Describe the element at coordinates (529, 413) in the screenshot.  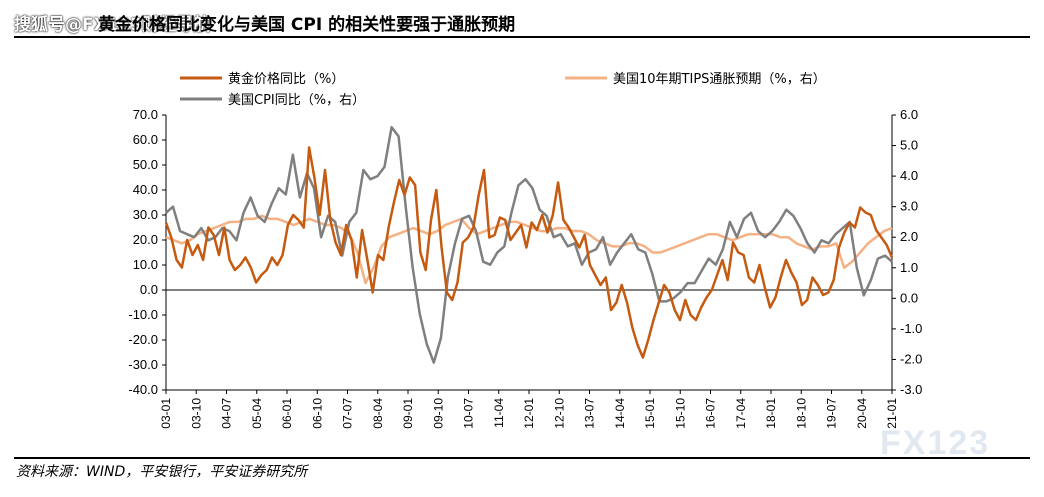
I see `x-tick-label: 12-01` at that location.